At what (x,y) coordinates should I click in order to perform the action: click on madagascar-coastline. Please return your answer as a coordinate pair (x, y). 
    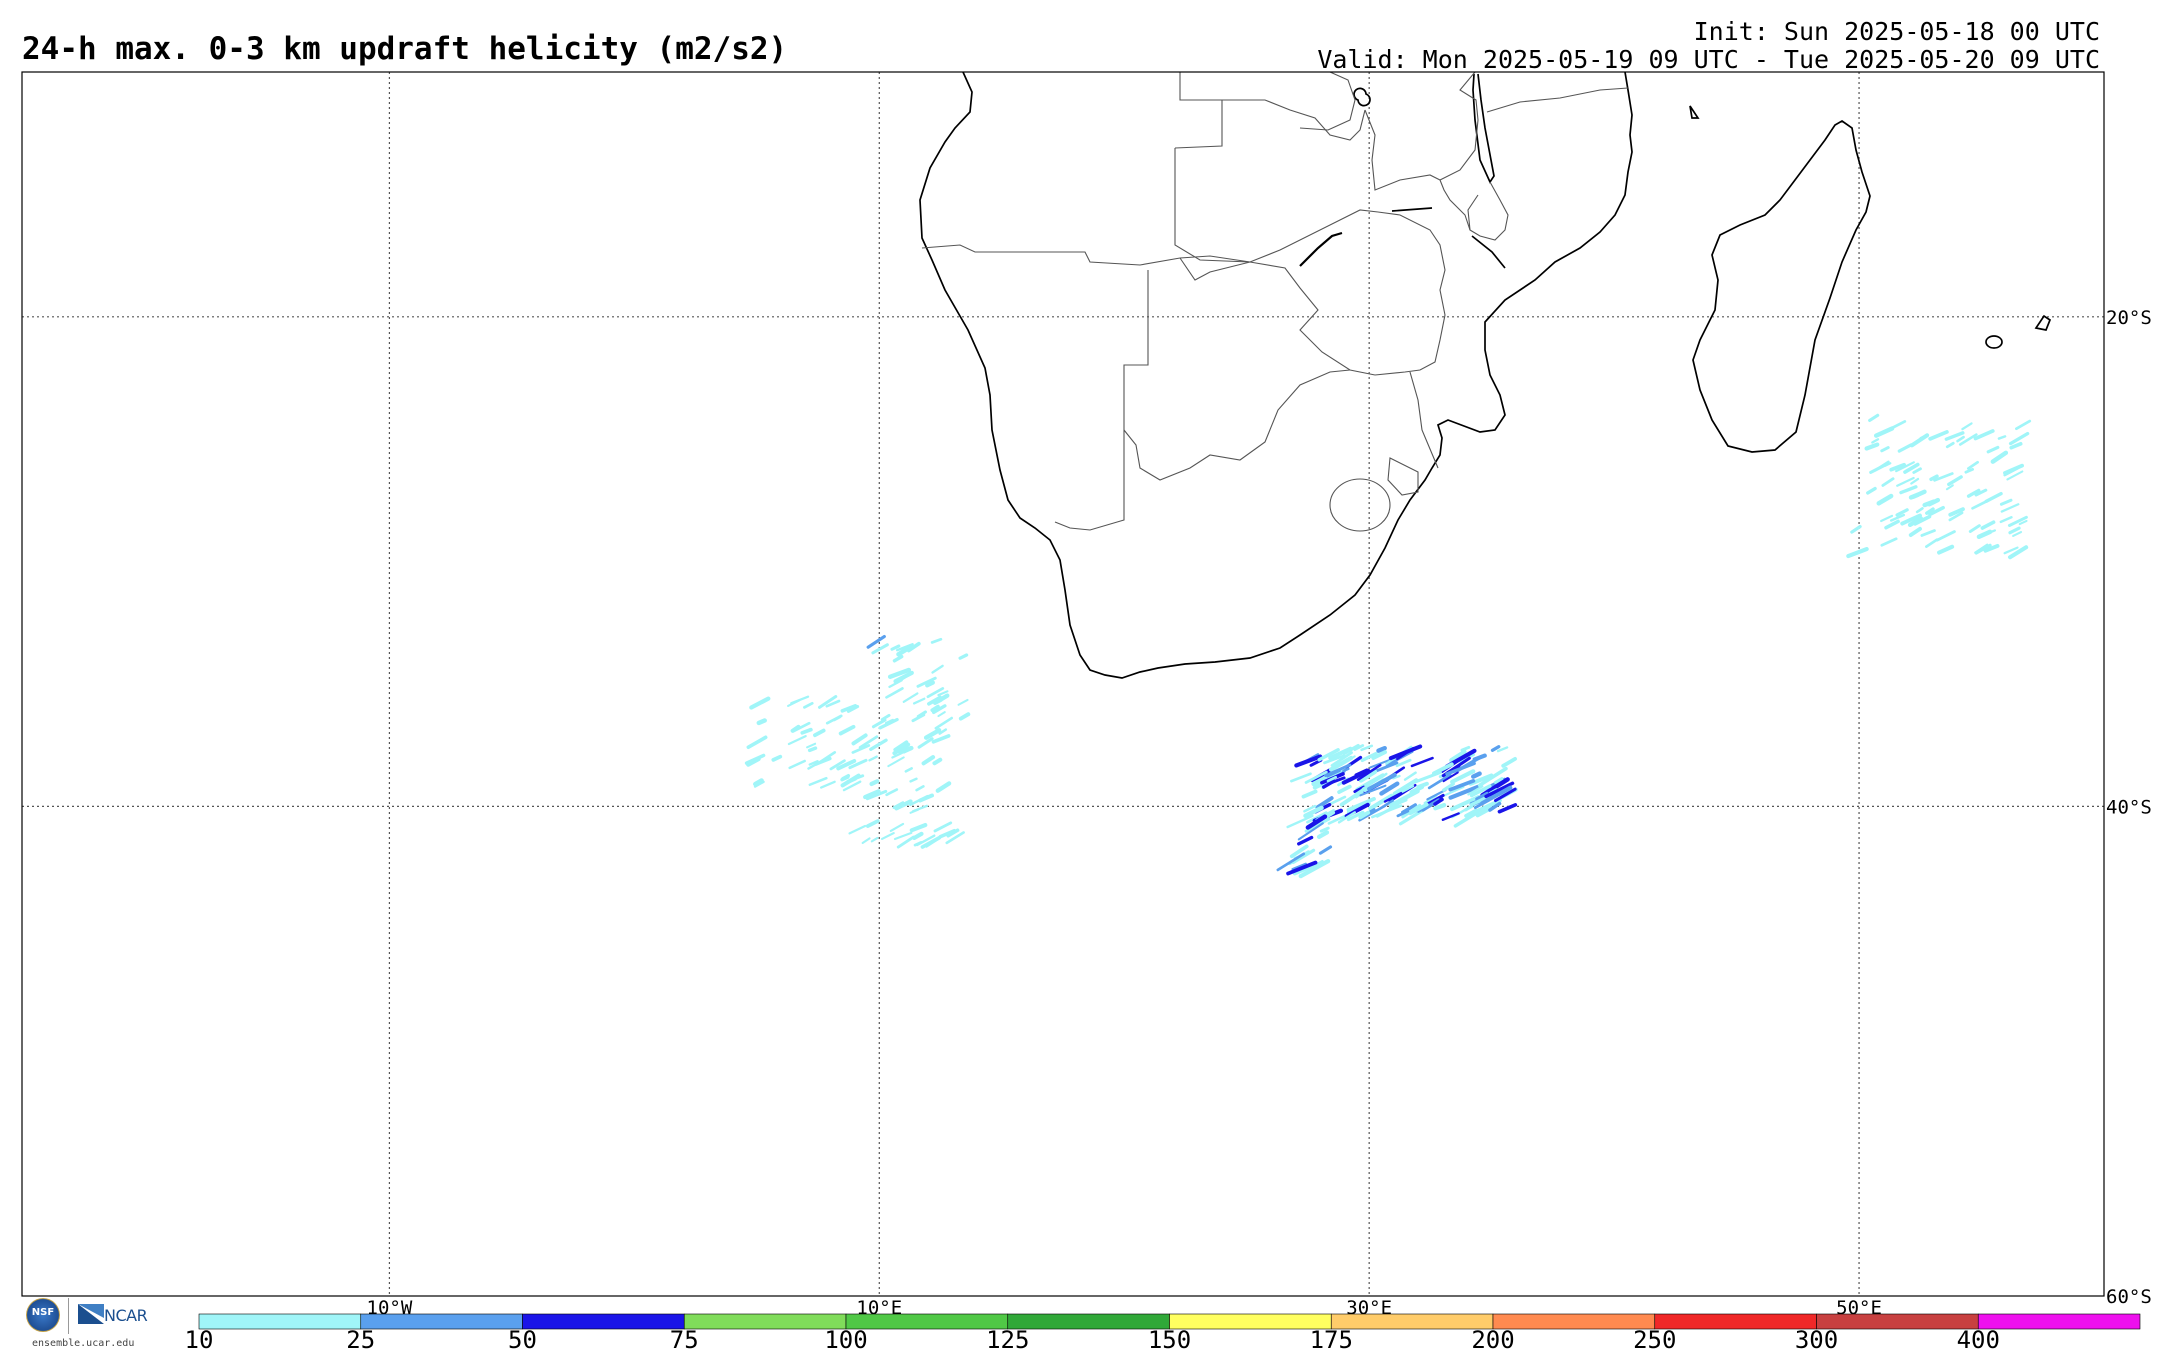
    Looking at the image, I should click on (1781, 286).